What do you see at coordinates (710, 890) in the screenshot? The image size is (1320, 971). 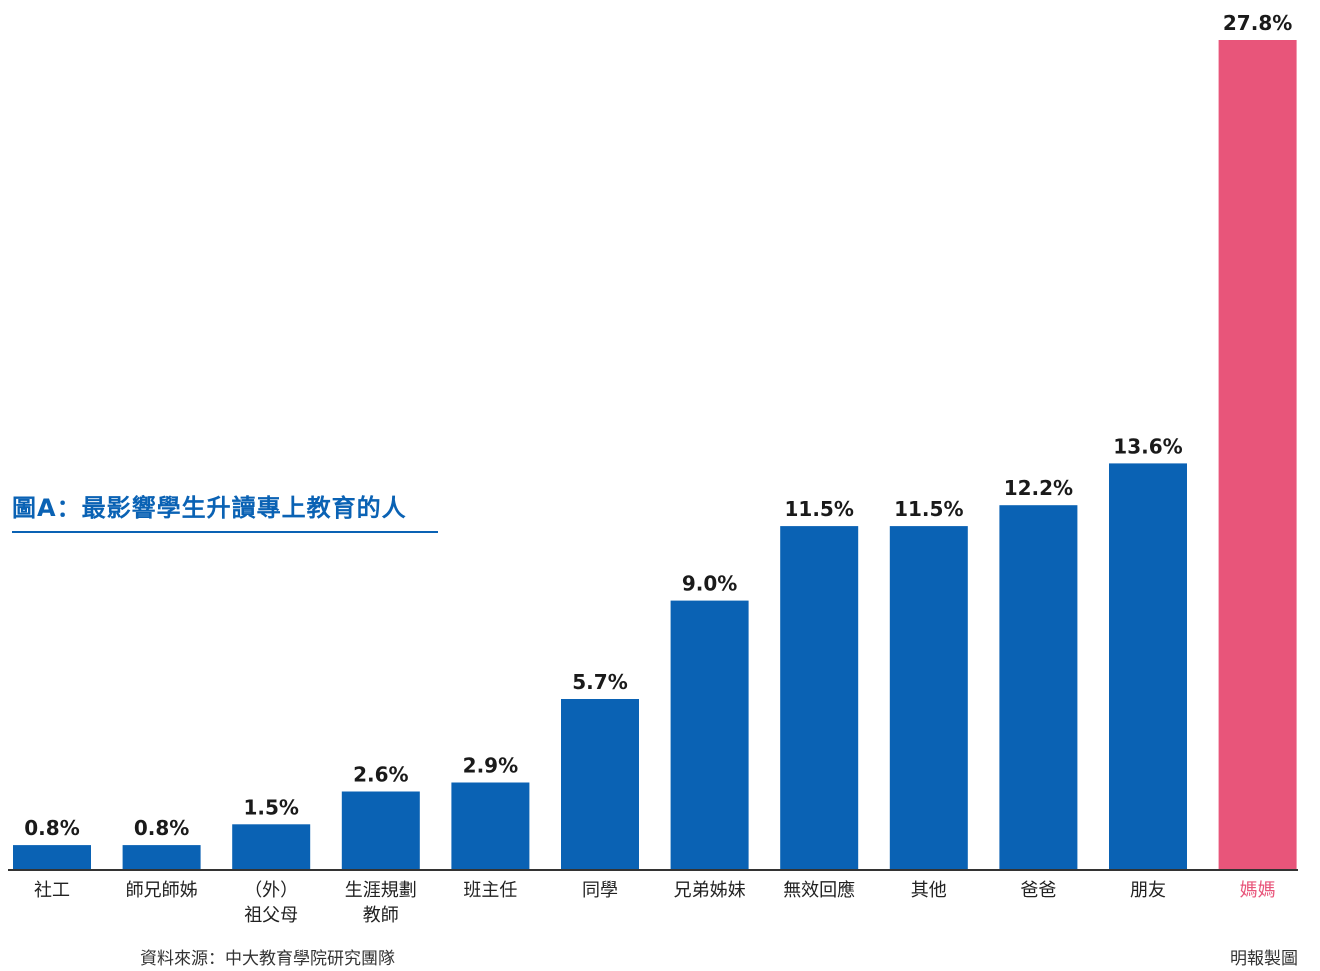 I see `category-label-6: 兄弟姊妹` at bounding box center [710, 890].